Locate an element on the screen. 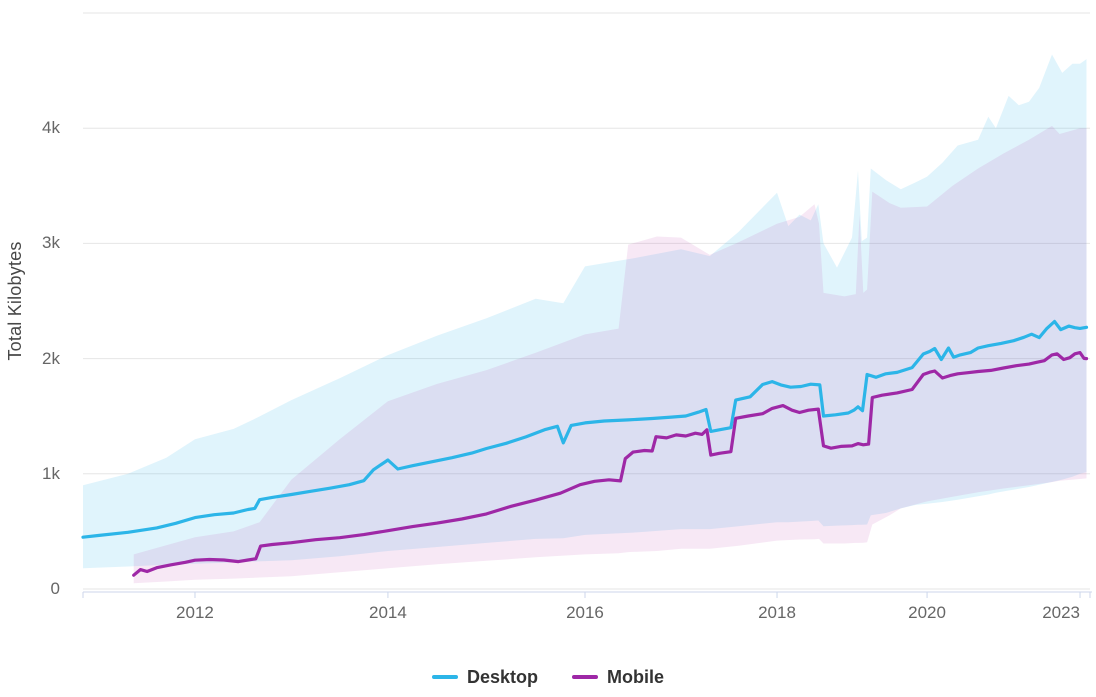  x-tick-label-2016: 2016 is located at coordinates (585, 612).